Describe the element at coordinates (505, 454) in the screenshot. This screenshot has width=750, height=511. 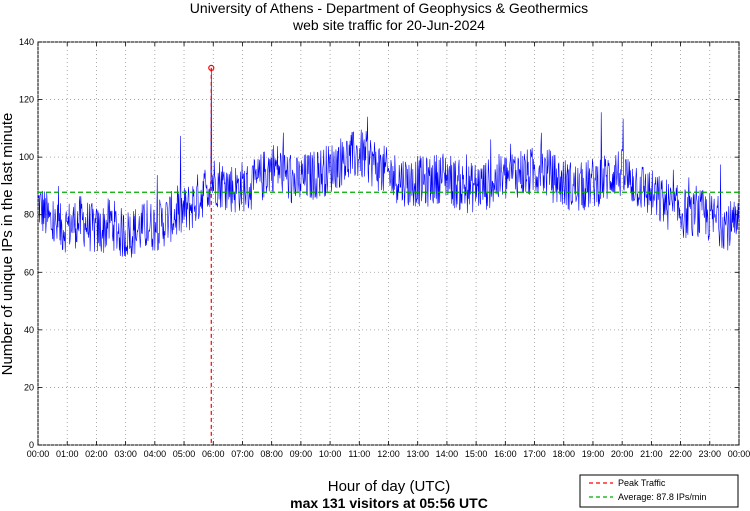
I see `x-tick-label: 16:00` at that location.